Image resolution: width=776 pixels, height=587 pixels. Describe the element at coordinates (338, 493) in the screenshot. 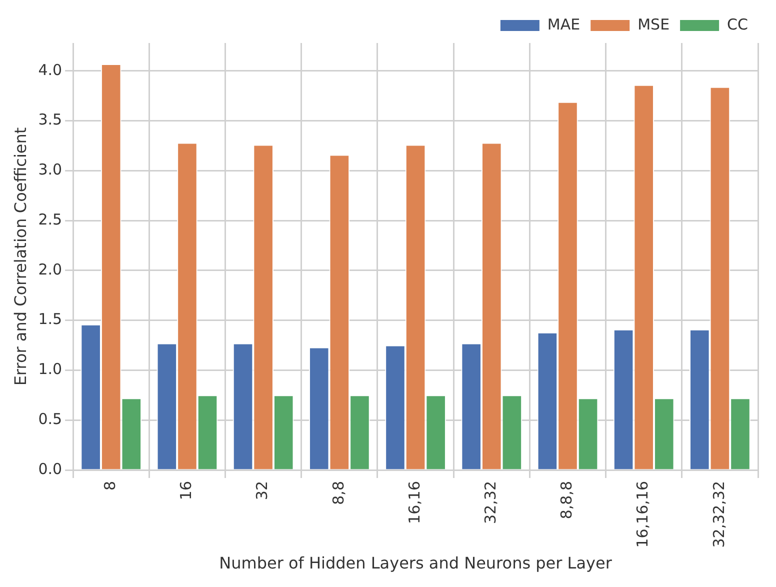

I see `x-tick-label: 8,8` at that location.